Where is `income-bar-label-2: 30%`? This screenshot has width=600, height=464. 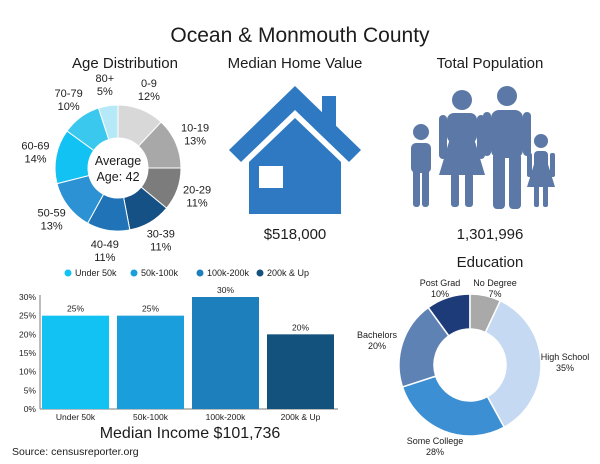 income-bar-label-2: 30% is located at coordinates (225, 290).